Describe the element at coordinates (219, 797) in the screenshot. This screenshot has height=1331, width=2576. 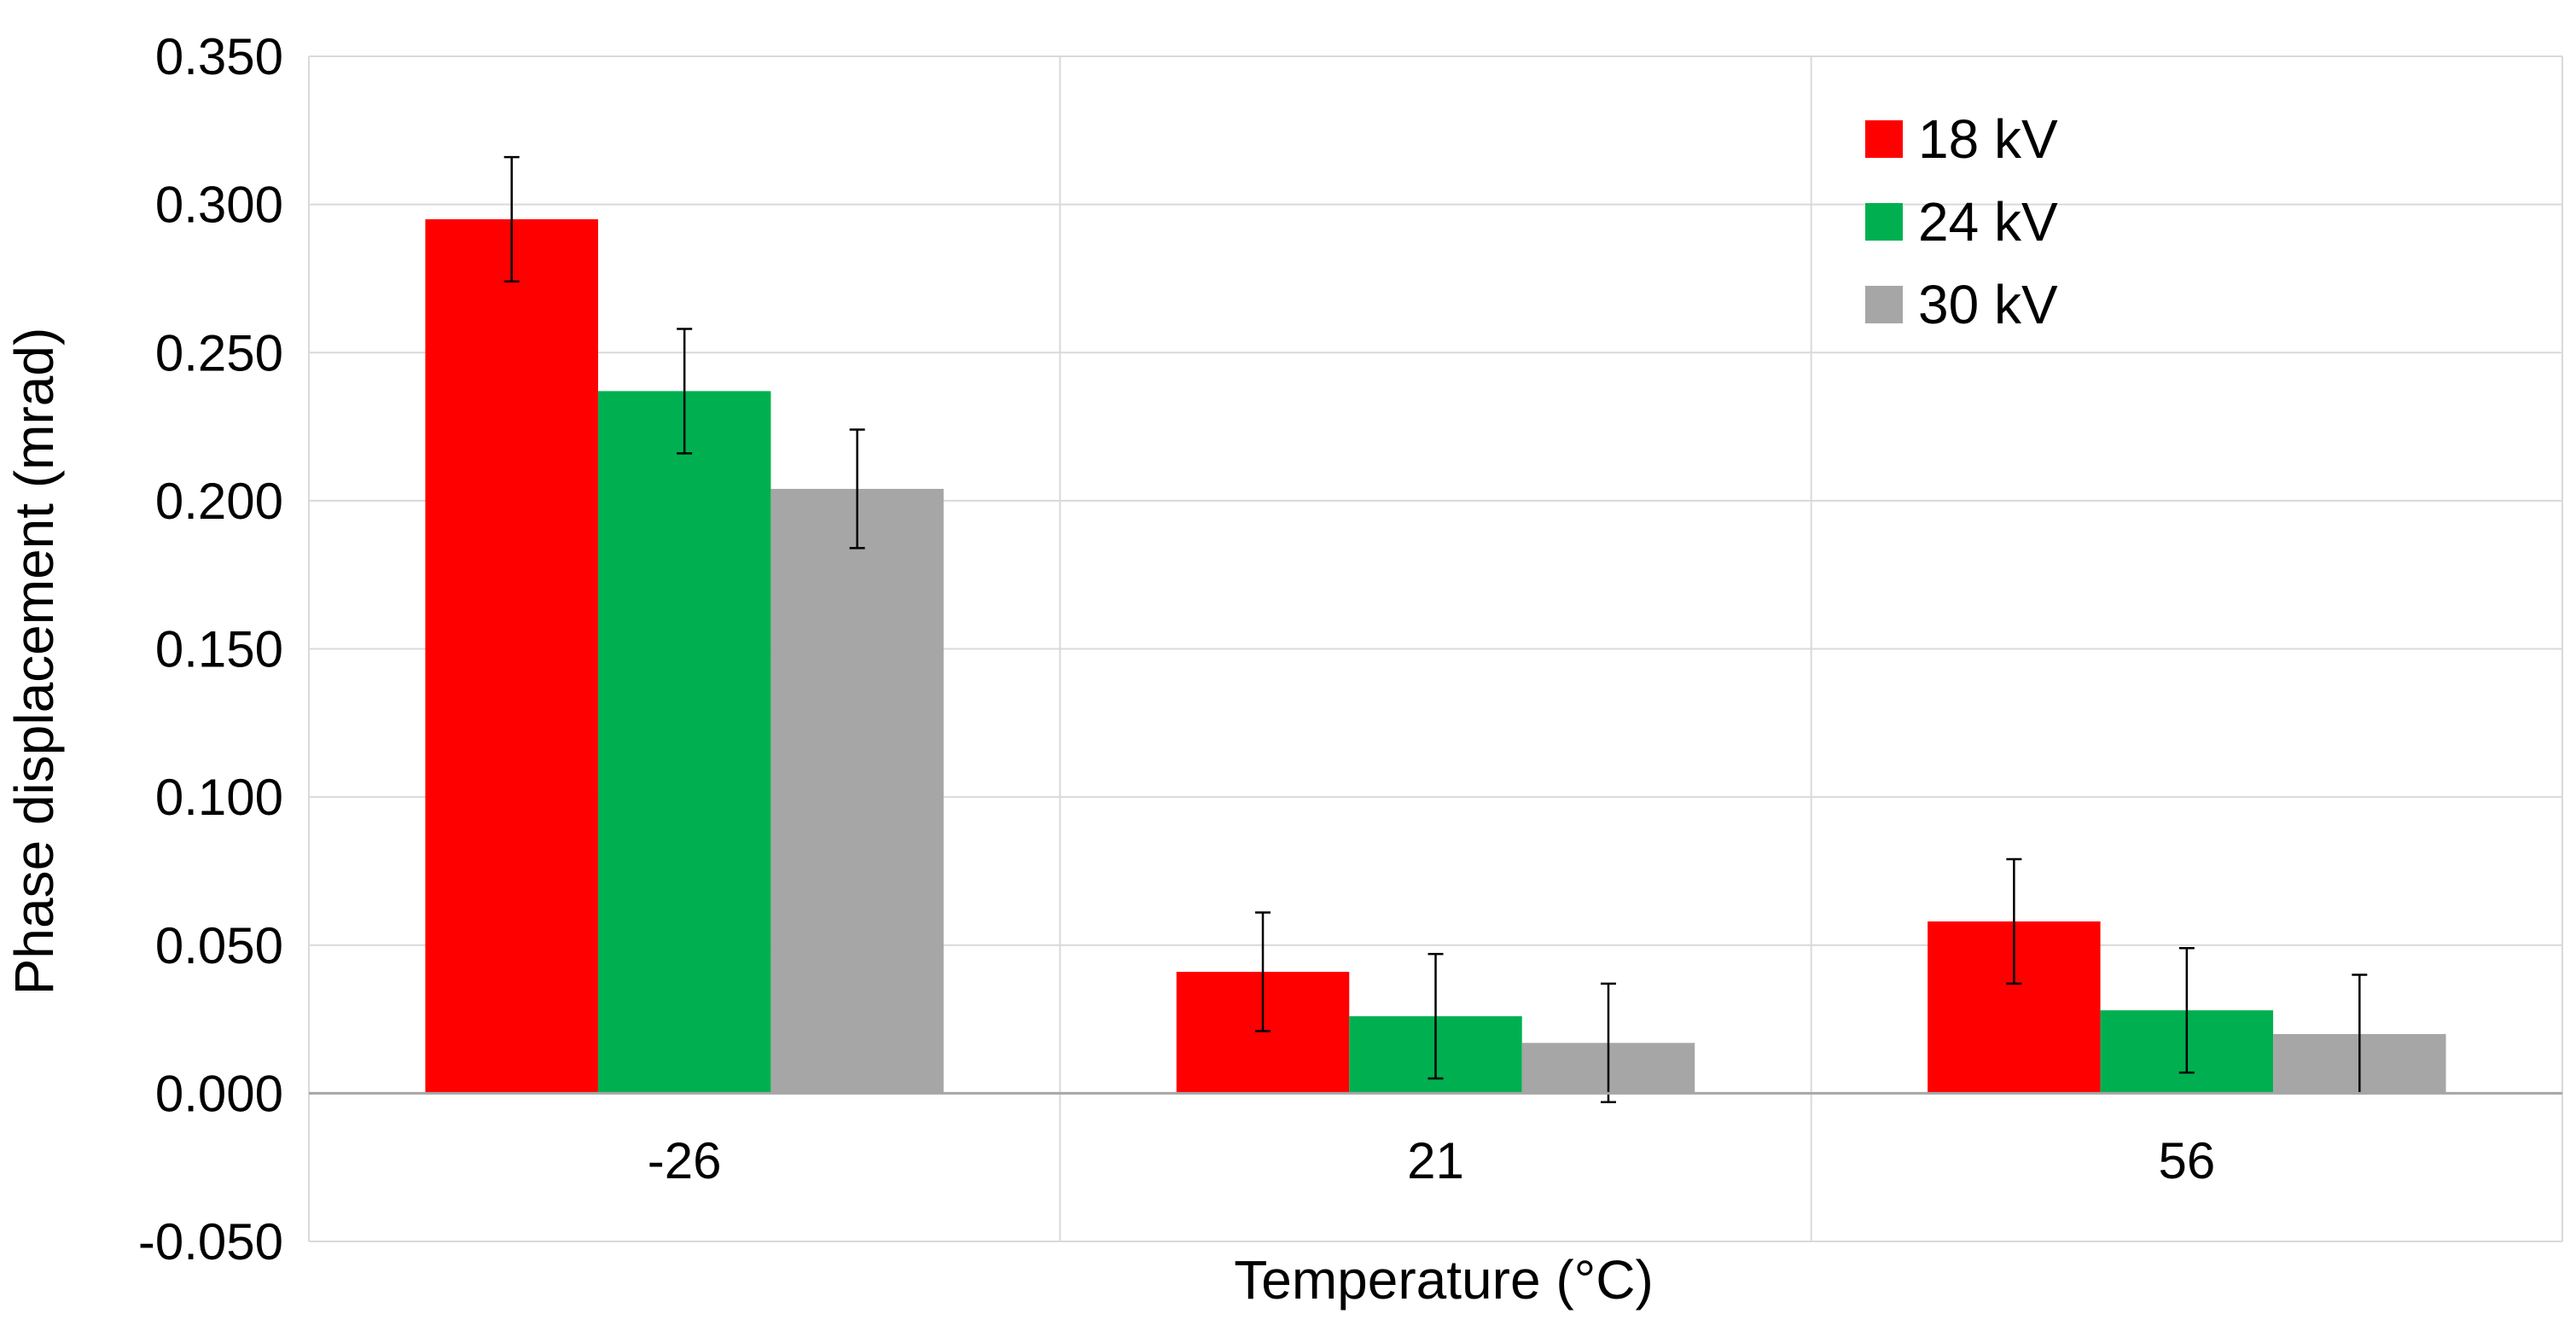
I see `y-tick-label: 0.100` at that location.